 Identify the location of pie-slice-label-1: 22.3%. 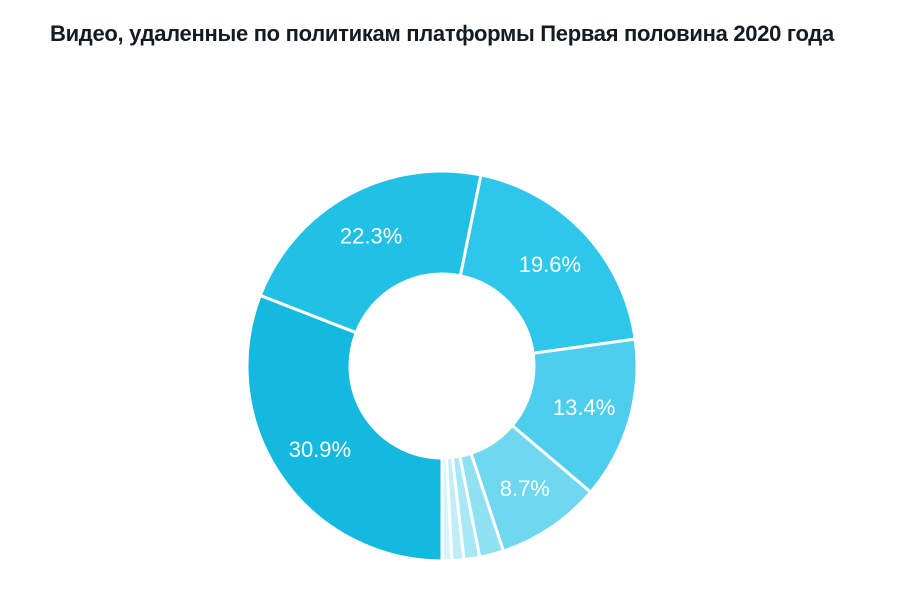
(371, 236).